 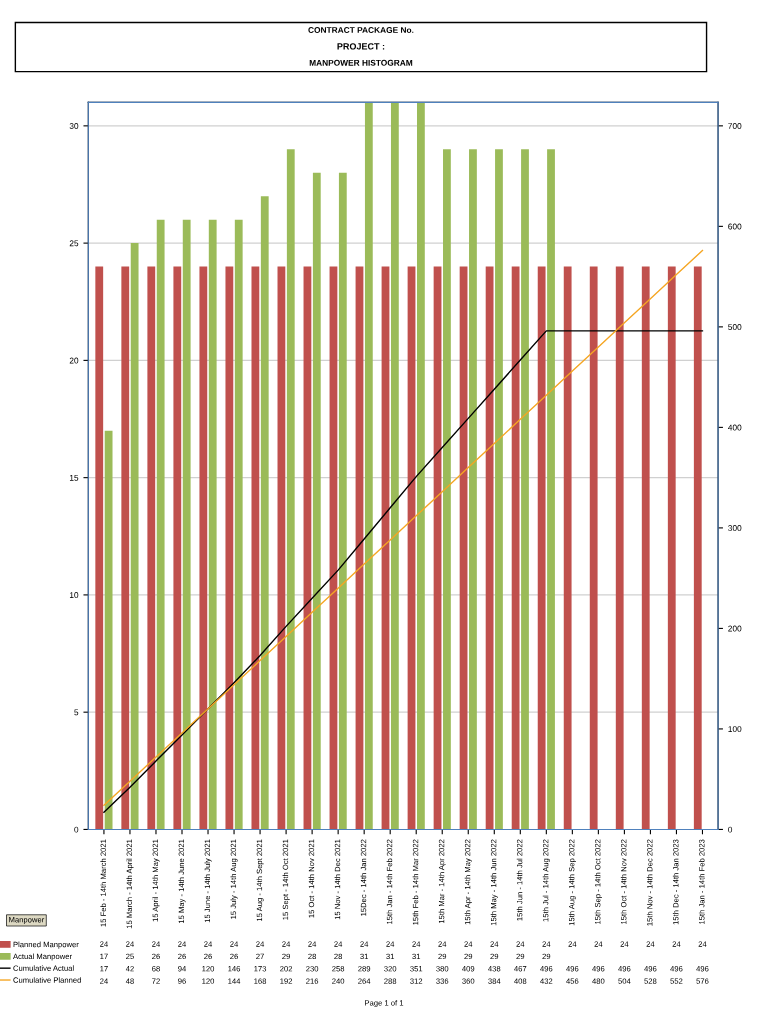 What do you see at coordinates (76, 829) in the screenshot?
I see `y-tick-label: 0` at bounding box center [76, 829].